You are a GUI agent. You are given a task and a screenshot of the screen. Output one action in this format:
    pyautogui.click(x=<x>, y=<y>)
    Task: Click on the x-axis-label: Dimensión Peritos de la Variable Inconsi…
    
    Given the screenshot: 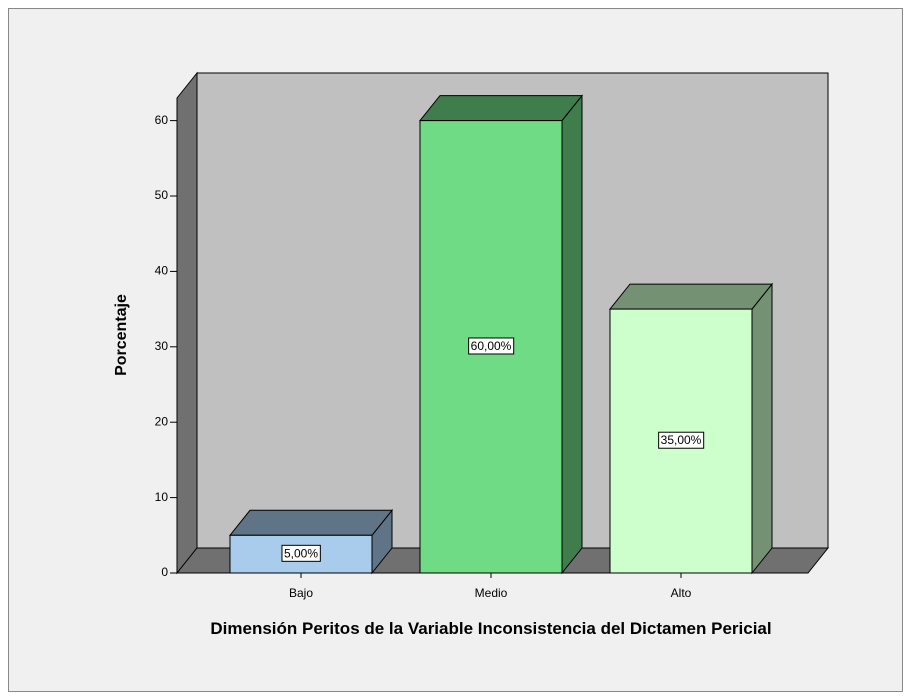 What is the action you would take?
    pyautogui.click(x=491, y=628)
    